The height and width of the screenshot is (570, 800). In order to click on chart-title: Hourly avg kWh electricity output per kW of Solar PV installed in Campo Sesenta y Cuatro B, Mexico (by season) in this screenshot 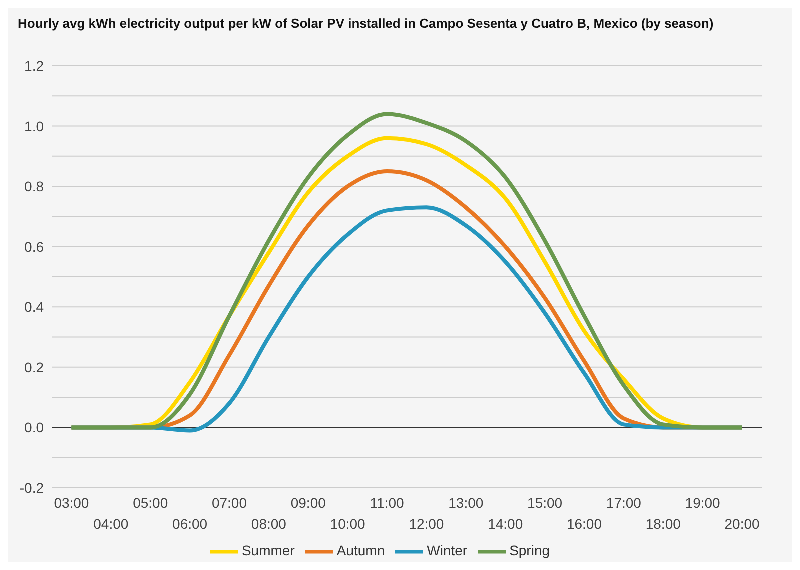, I will do `click(366, 24)`.